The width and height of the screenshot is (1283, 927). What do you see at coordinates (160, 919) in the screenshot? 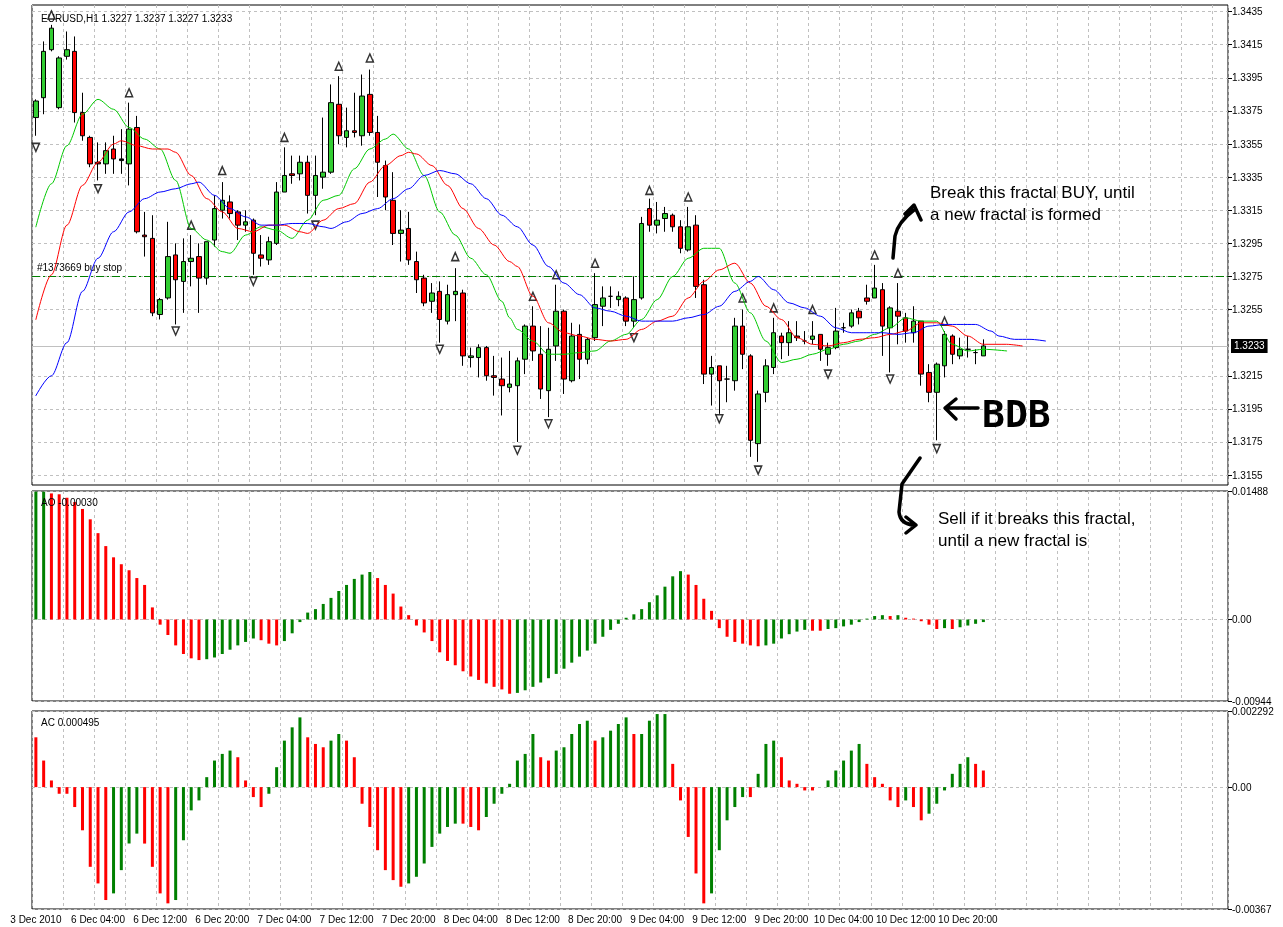
I see `x-tick-label: 6 Dec 12:00` at bounding box center [160, 919].